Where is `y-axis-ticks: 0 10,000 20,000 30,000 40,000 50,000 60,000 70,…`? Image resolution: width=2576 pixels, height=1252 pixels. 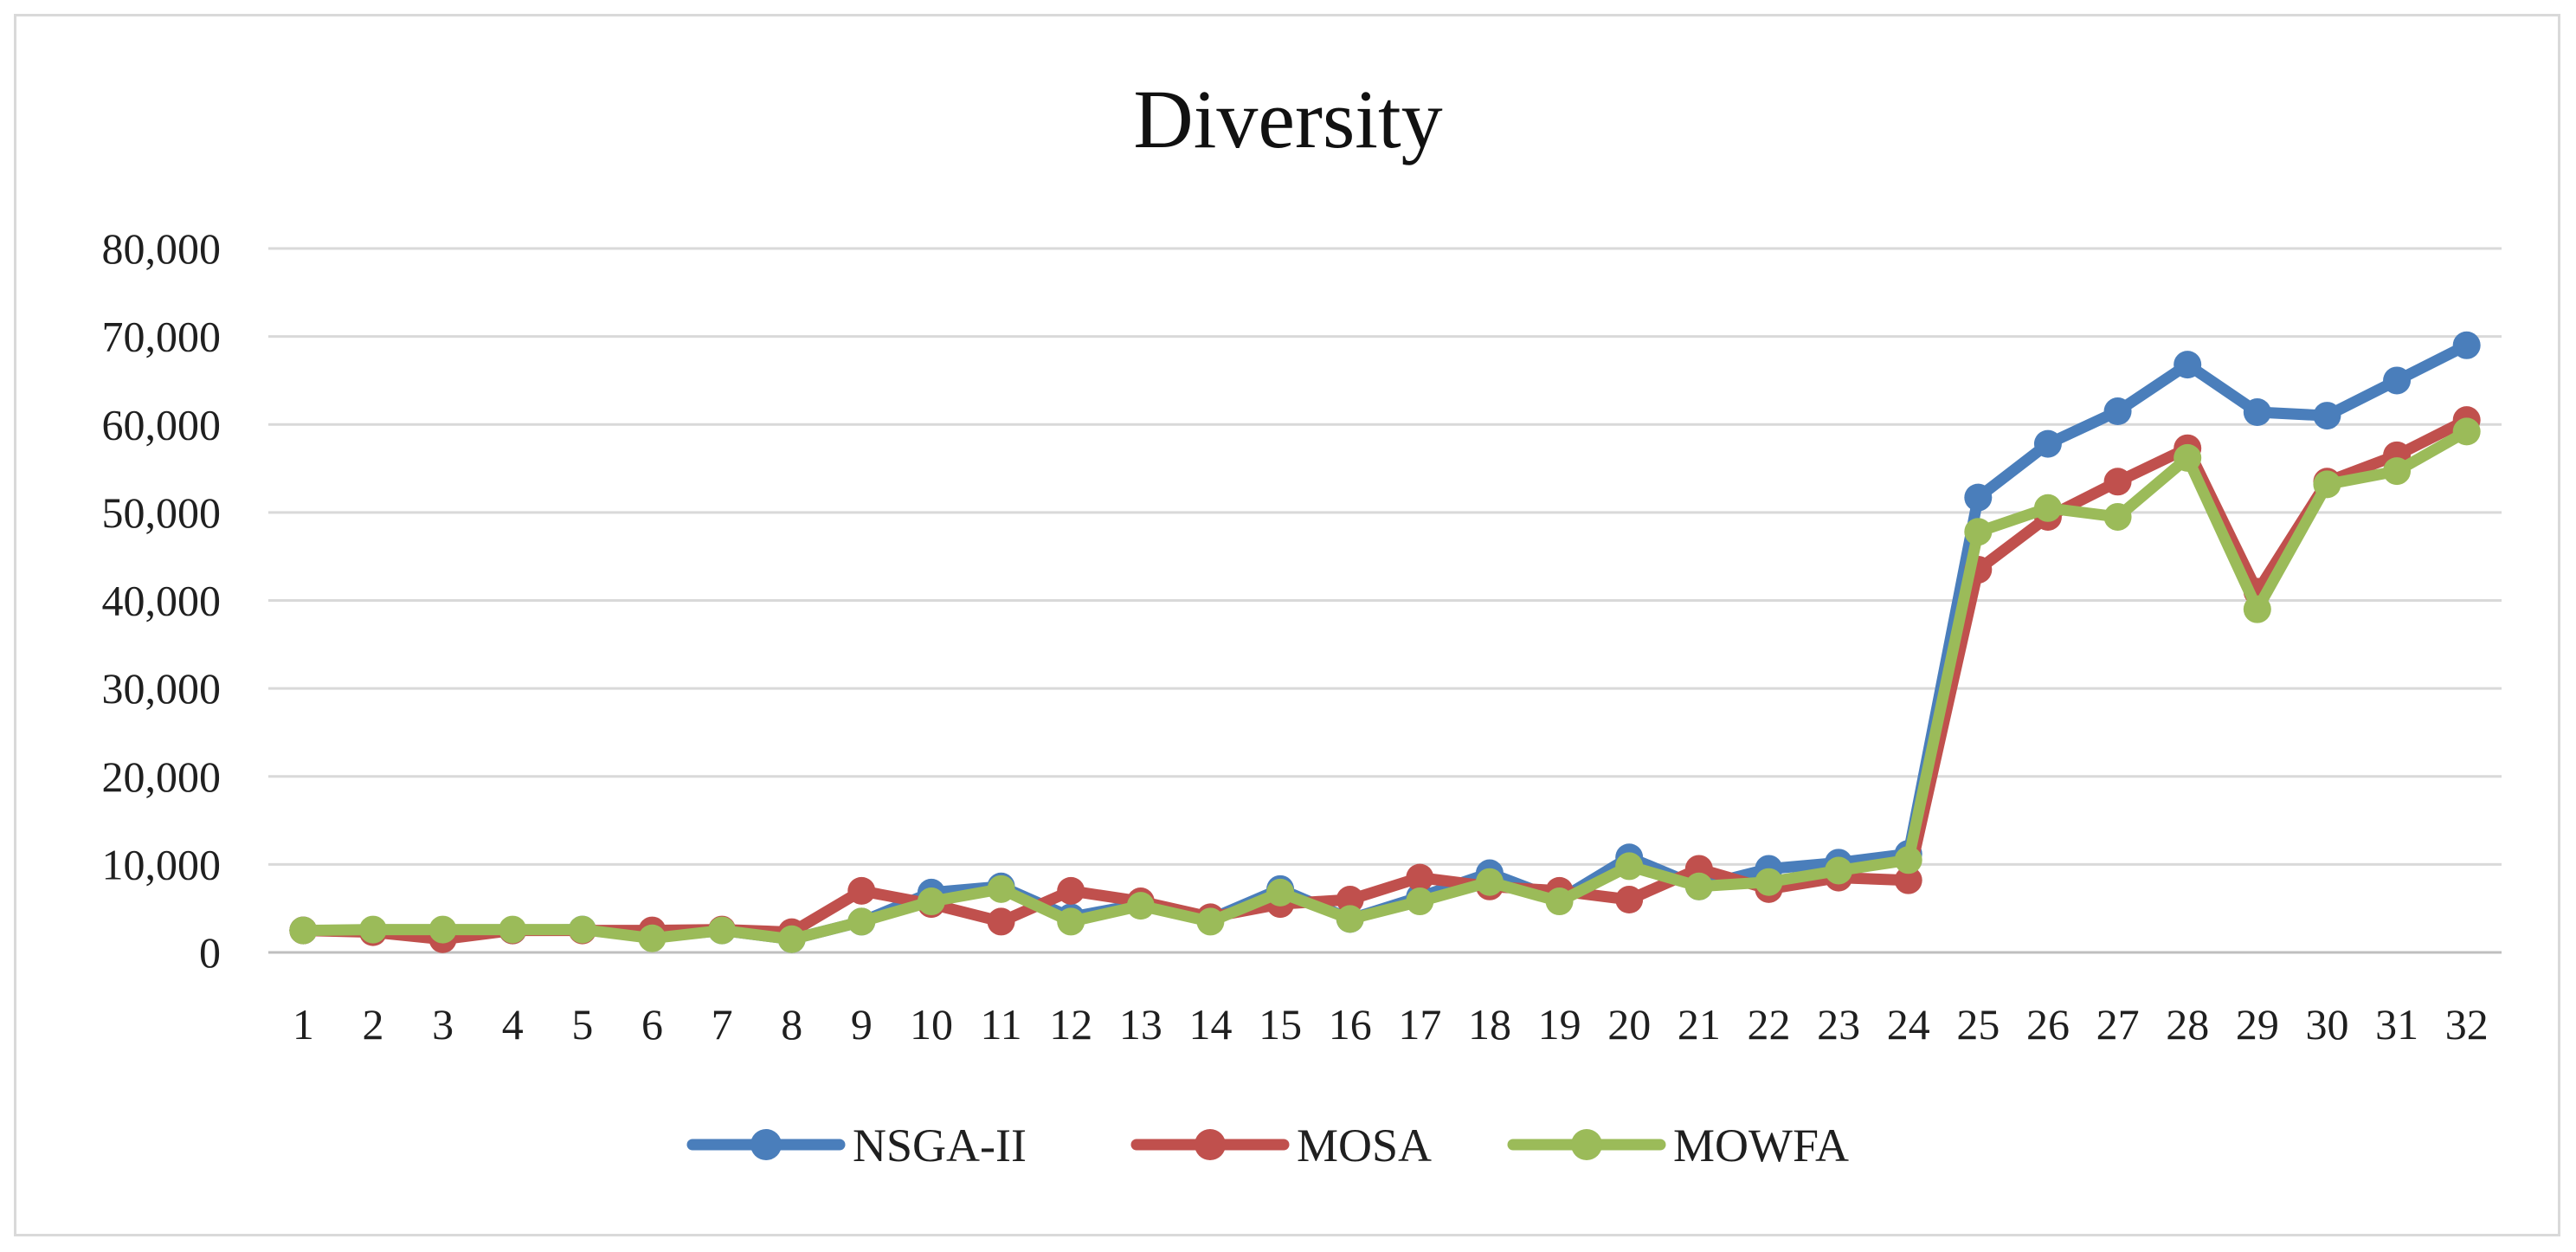
y-axis-ticks: 0 10,000 20,000 30,000 40,000 50,000 60,000 70,… is located at coordinates (162, 600).